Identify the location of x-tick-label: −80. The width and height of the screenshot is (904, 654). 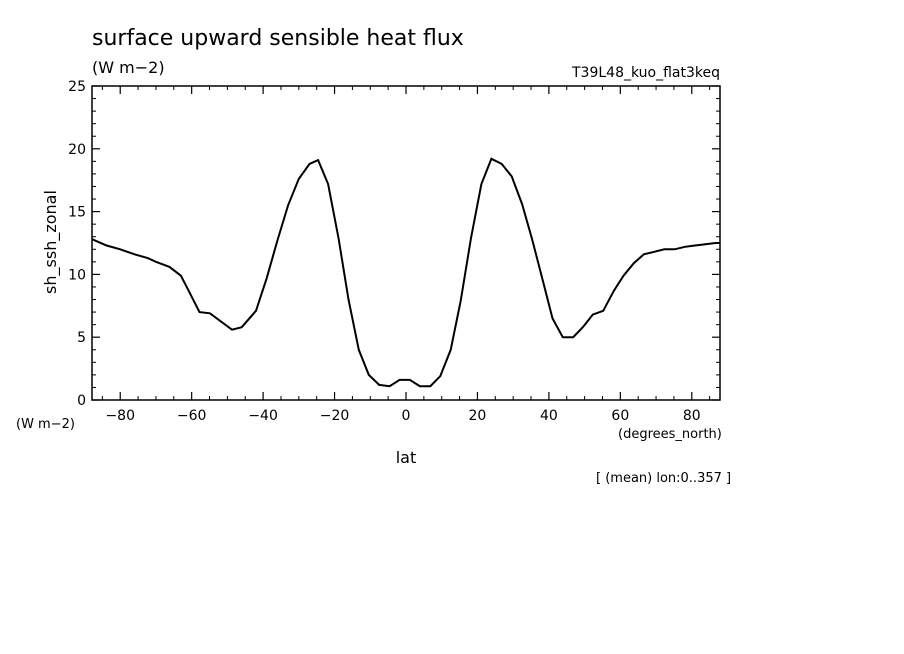
(120, 416).